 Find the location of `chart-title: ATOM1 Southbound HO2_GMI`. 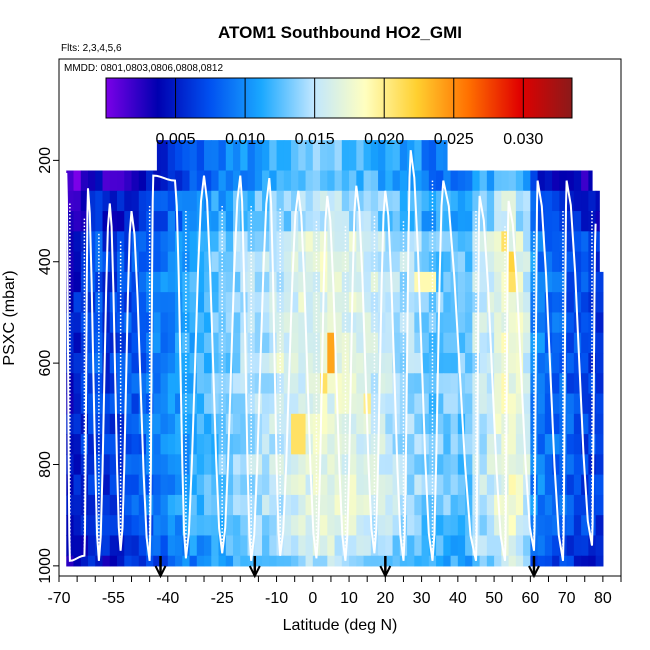

chart-title: ATOM1 Southbound HO2_GMI is located at coordinates (340, 32).